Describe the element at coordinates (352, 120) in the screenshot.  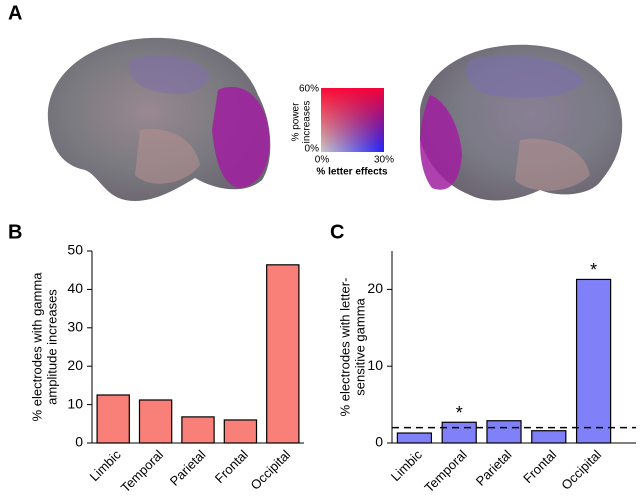
I see `colormap-y` at that location.